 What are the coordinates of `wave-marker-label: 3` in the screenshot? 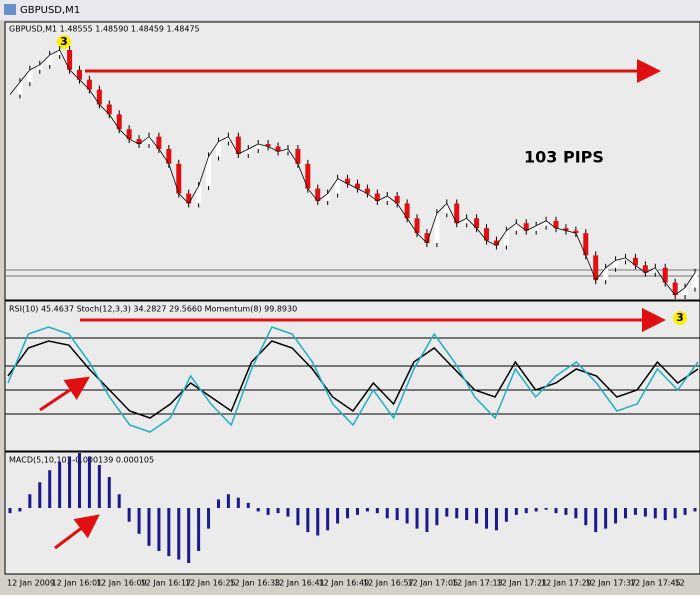 It's located at (64, 41).